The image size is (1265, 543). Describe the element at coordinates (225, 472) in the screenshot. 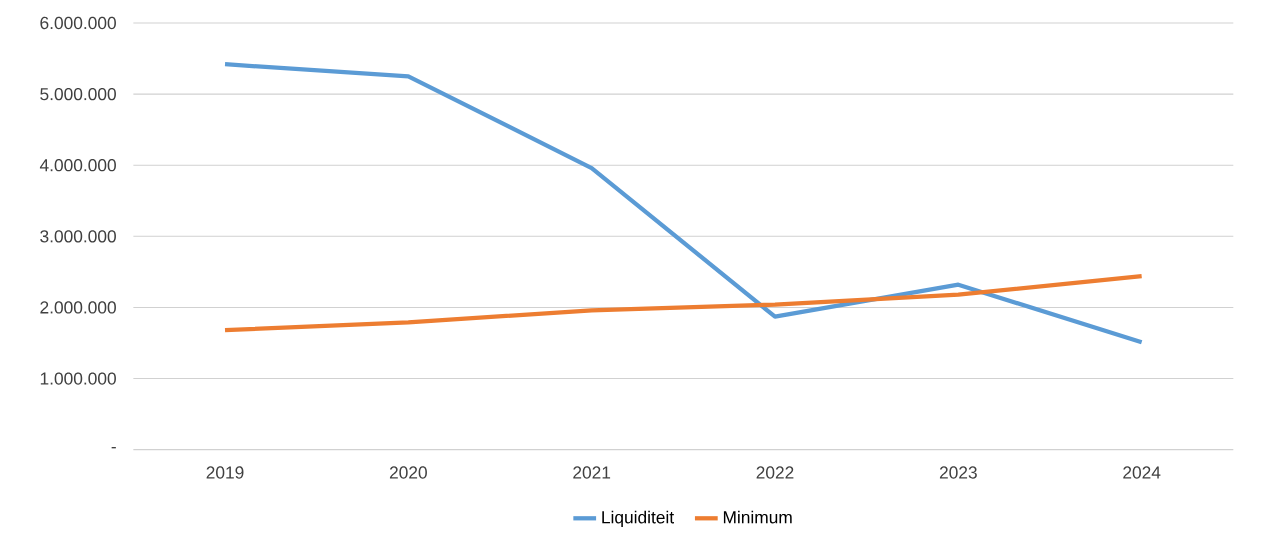

I see `x-tick-label: 2019` at that location.